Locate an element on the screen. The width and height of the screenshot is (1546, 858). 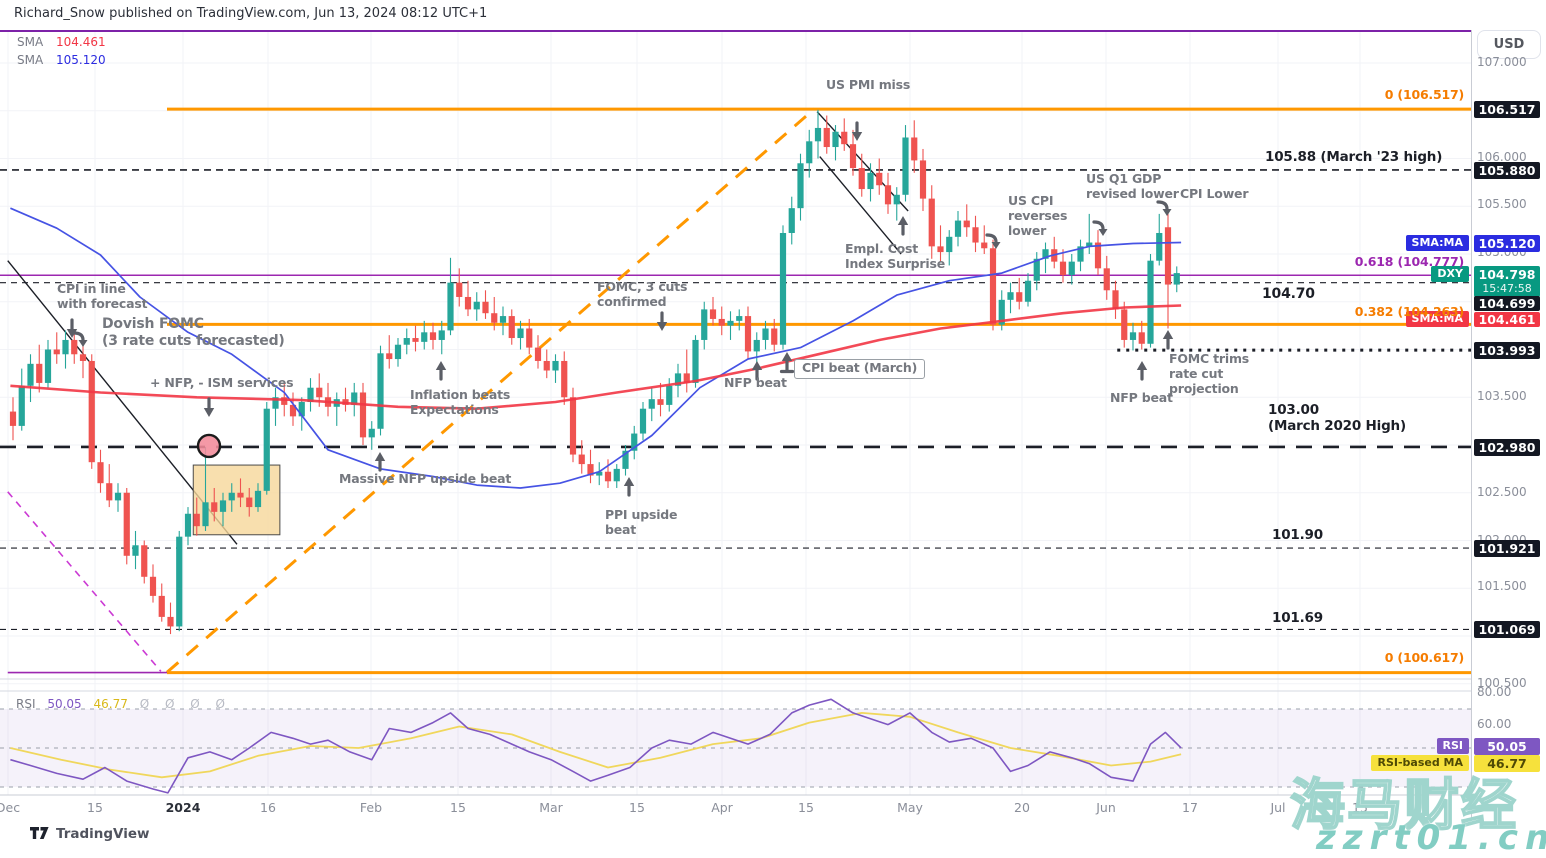
sma-legend-row-2: SMA 105.120 is located at coordinates (66, 60).